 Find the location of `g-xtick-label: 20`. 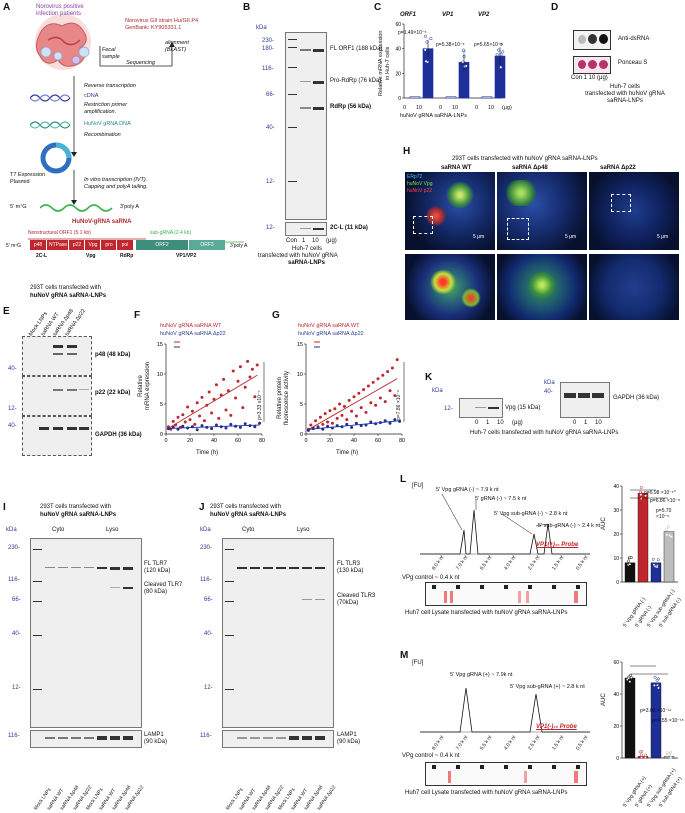

g-xtick-label: 20 is located at coordinates (330, 441).